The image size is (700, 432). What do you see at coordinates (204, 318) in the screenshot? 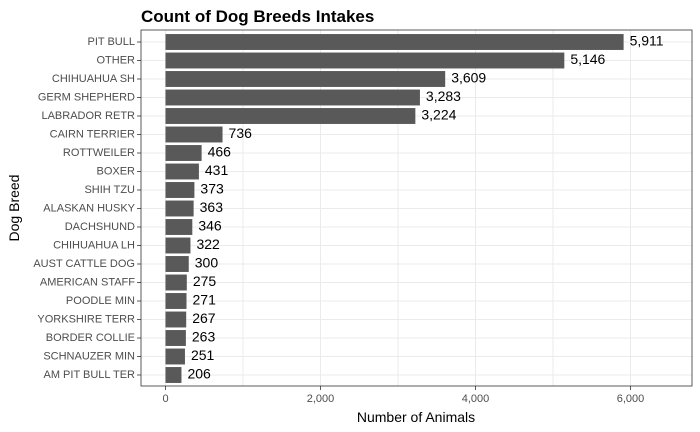
I see `data-label: 267` at bounding box center [204, 318].